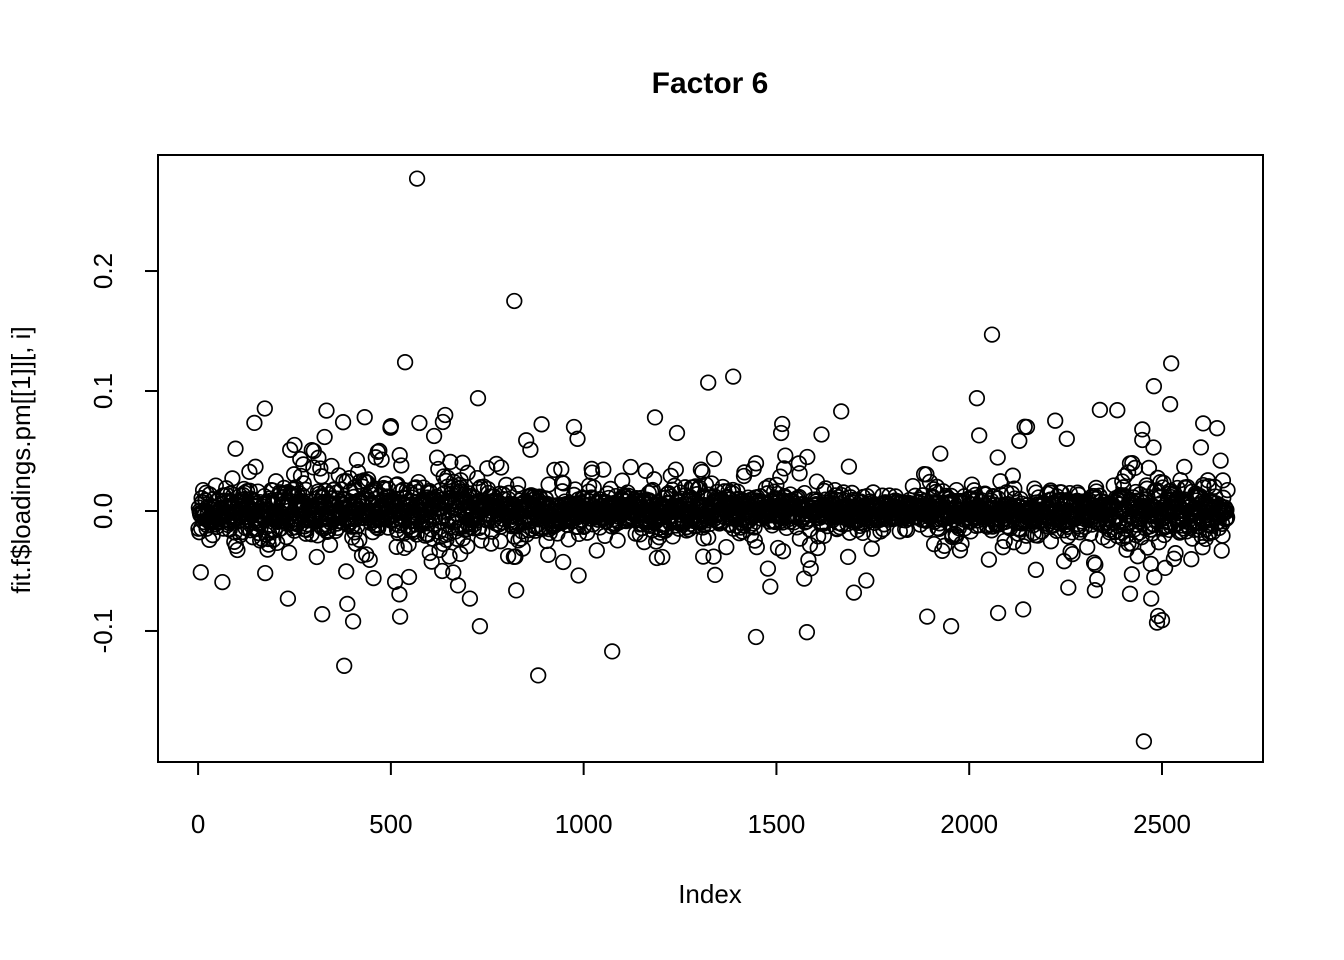 The image size is (1344, 960). I want to click on x-tick-label: 500, so click(390, 824).